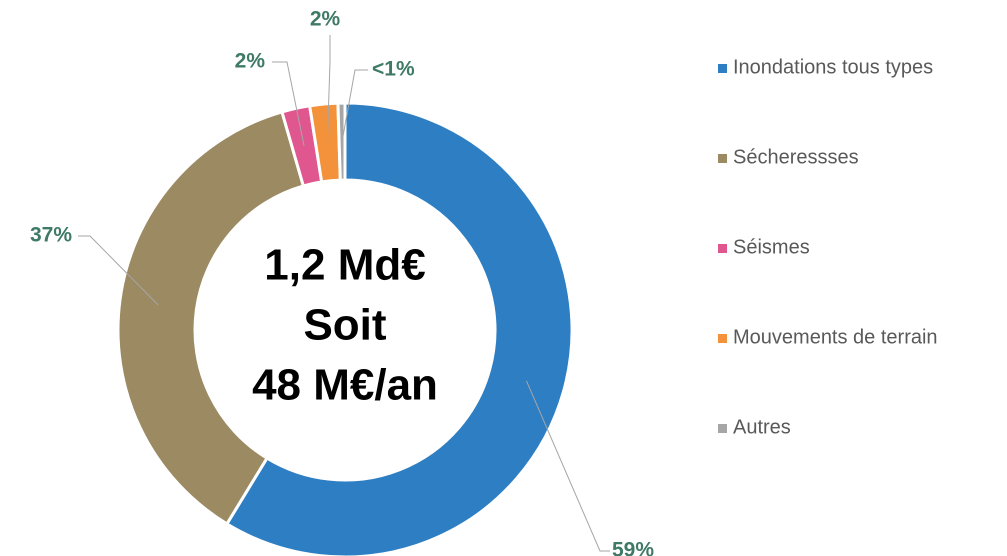 The width and height of the screenshot is (1007, 556). Describe the element at coordinates (835, 337) in the screenshot. I see `legend-label: Mouvements de terrain` at that location.